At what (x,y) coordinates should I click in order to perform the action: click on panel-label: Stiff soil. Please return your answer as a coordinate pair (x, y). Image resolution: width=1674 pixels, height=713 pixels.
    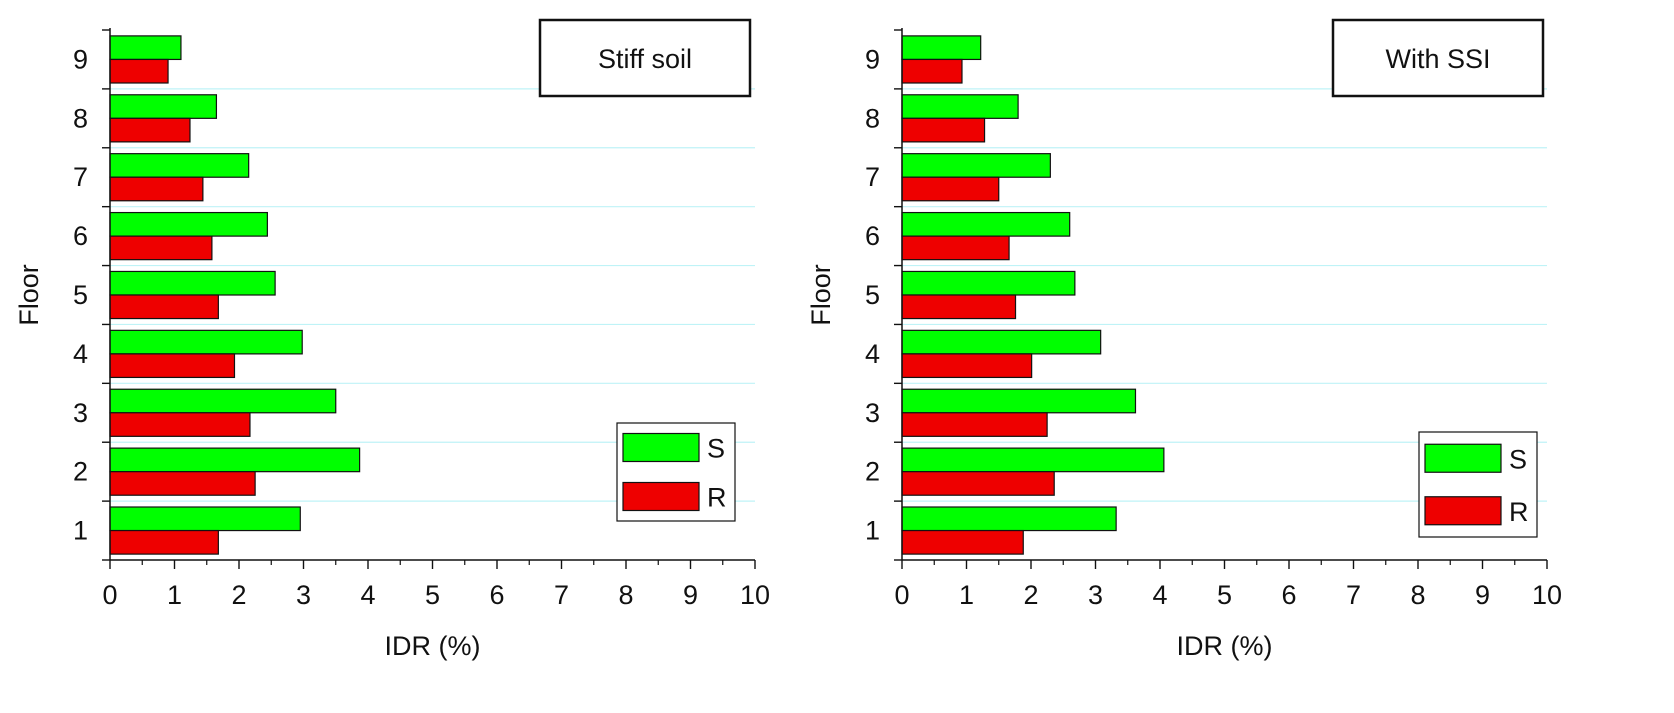
    Looking at the image, I should click on (645, 59).